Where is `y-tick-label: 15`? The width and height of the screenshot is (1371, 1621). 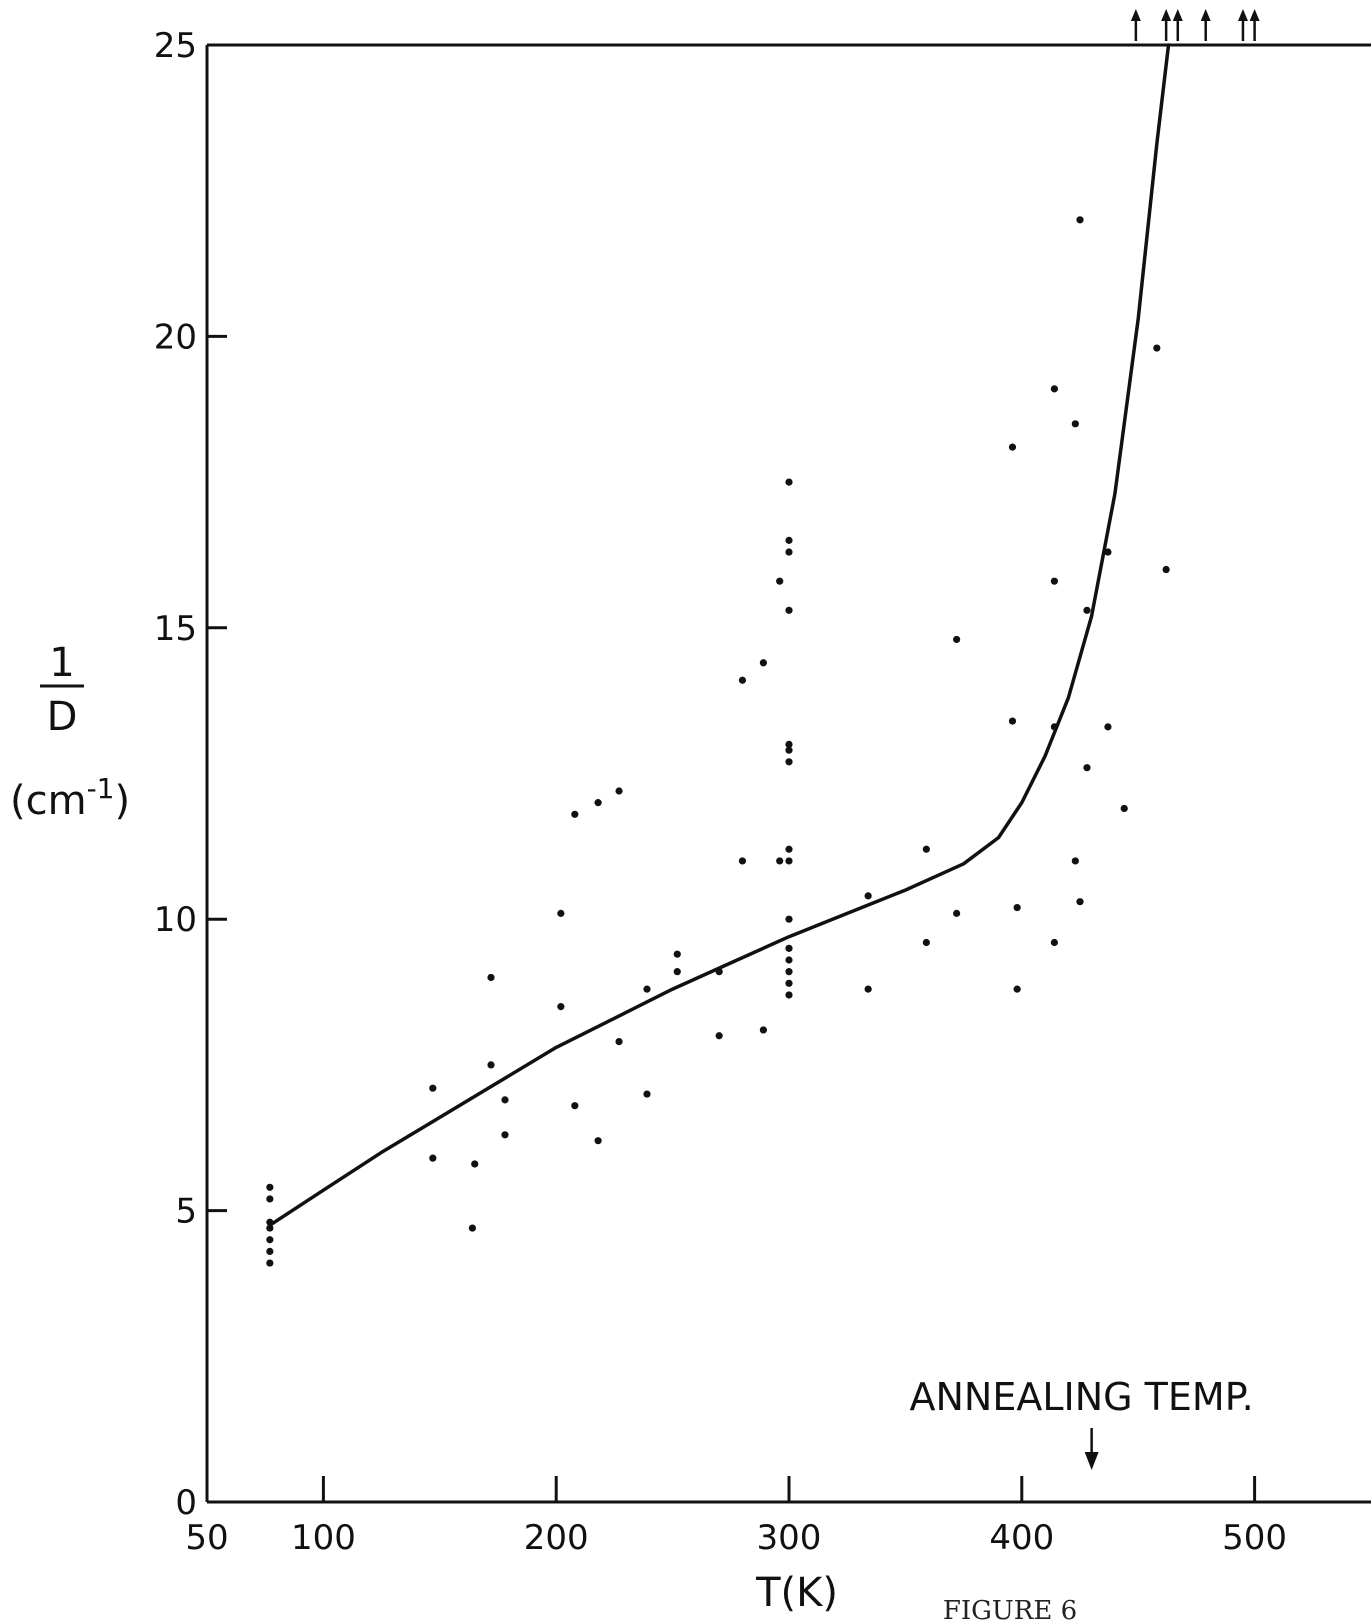
y-tick-label: 15 is located at coordinates (175, 629).